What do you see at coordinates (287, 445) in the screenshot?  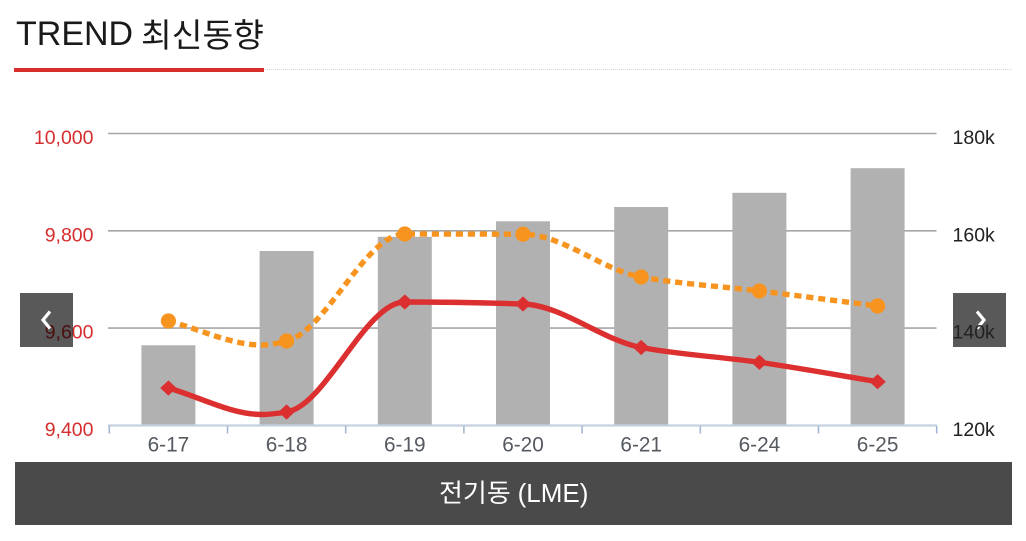 I see `svg-text: 6-18` at bounding box center [287, 445].